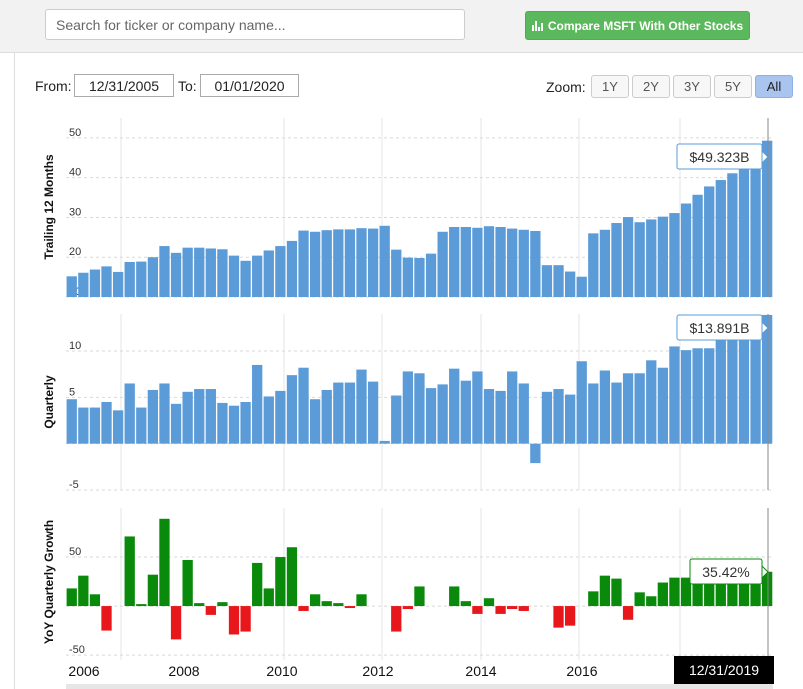 This screenshot has width=803, height=689. I want to click on to-date-input: 01/01/2020, so click(249, 85).